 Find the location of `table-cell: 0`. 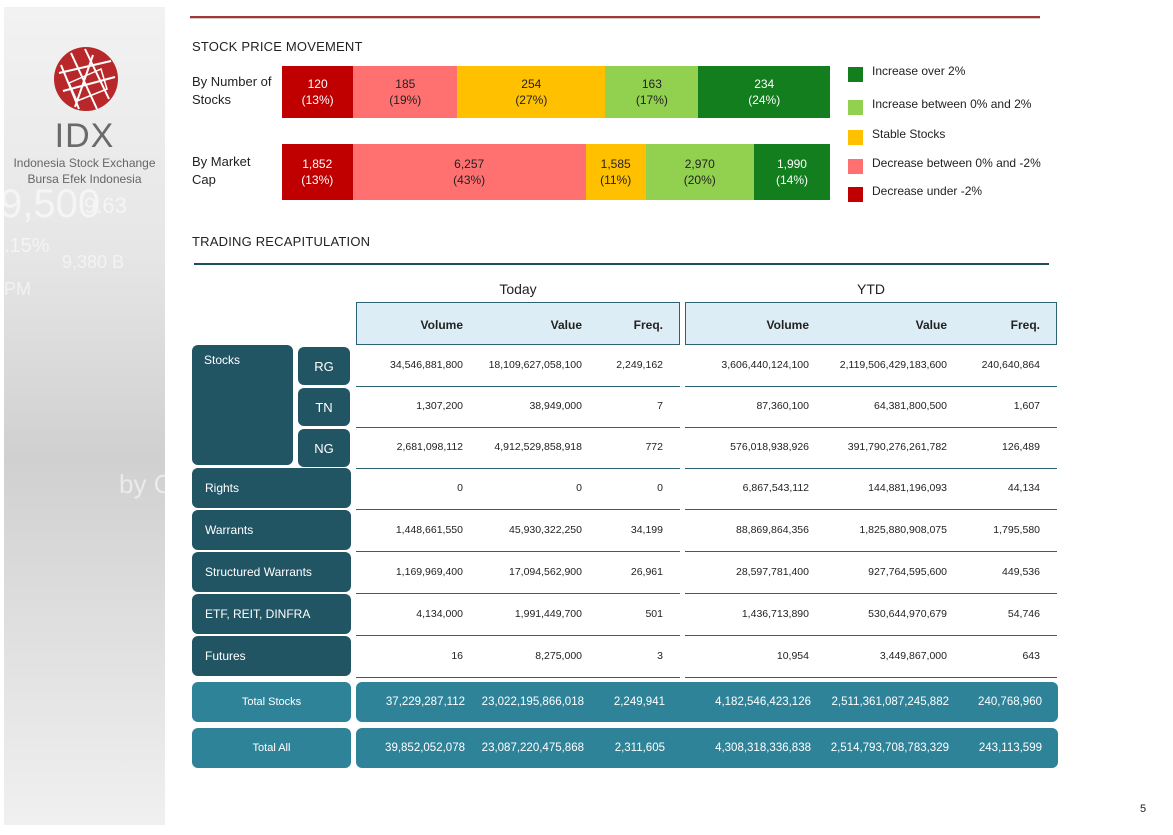

table-cell: 0 is located at coordinates (460, 488).